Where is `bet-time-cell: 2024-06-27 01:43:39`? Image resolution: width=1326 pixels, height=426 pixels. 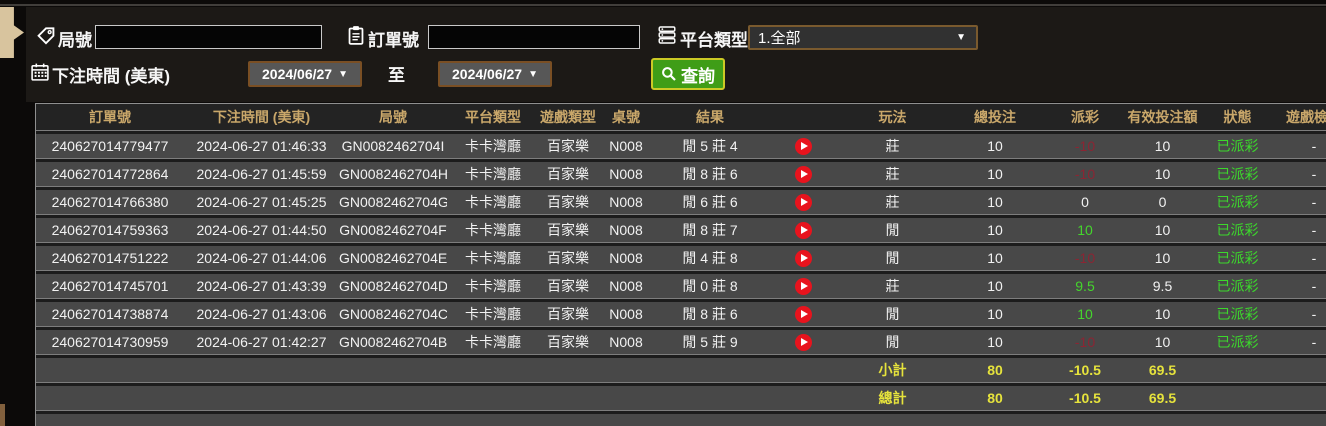
bet-time-cell: 2024-06-27 01:43:39 is located at coordinates (261, 287).